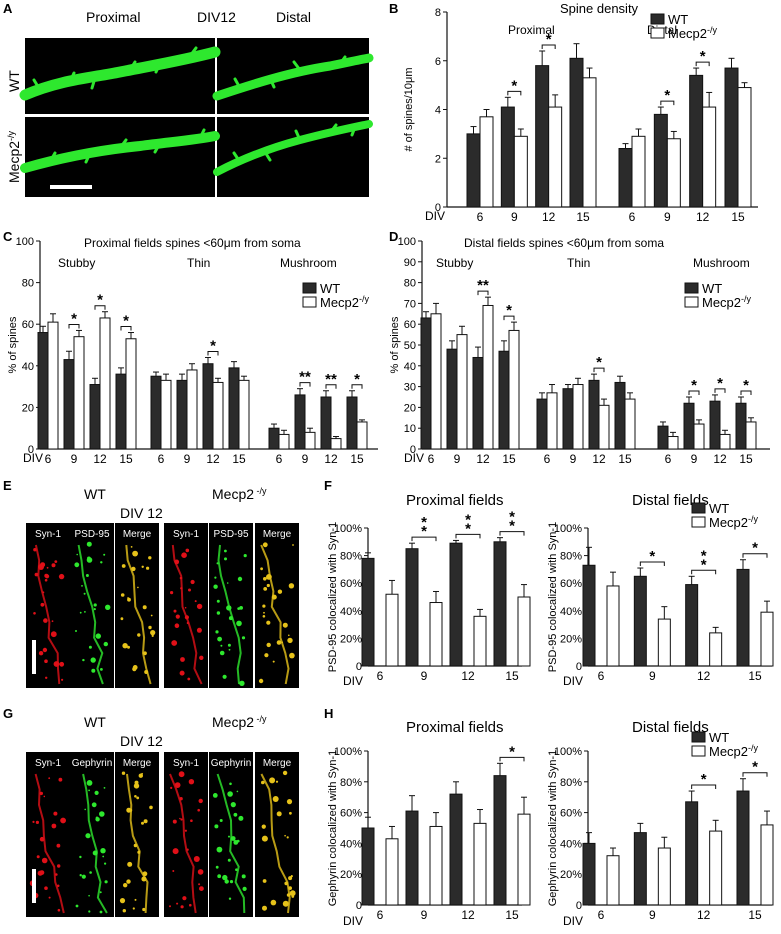 This screenshot has height=934, width=781. Describe the element at coordinates (553, 597) in the screenshot. I see `y-axis-label: PSD-95 colocalized with Syn-1` at that location.